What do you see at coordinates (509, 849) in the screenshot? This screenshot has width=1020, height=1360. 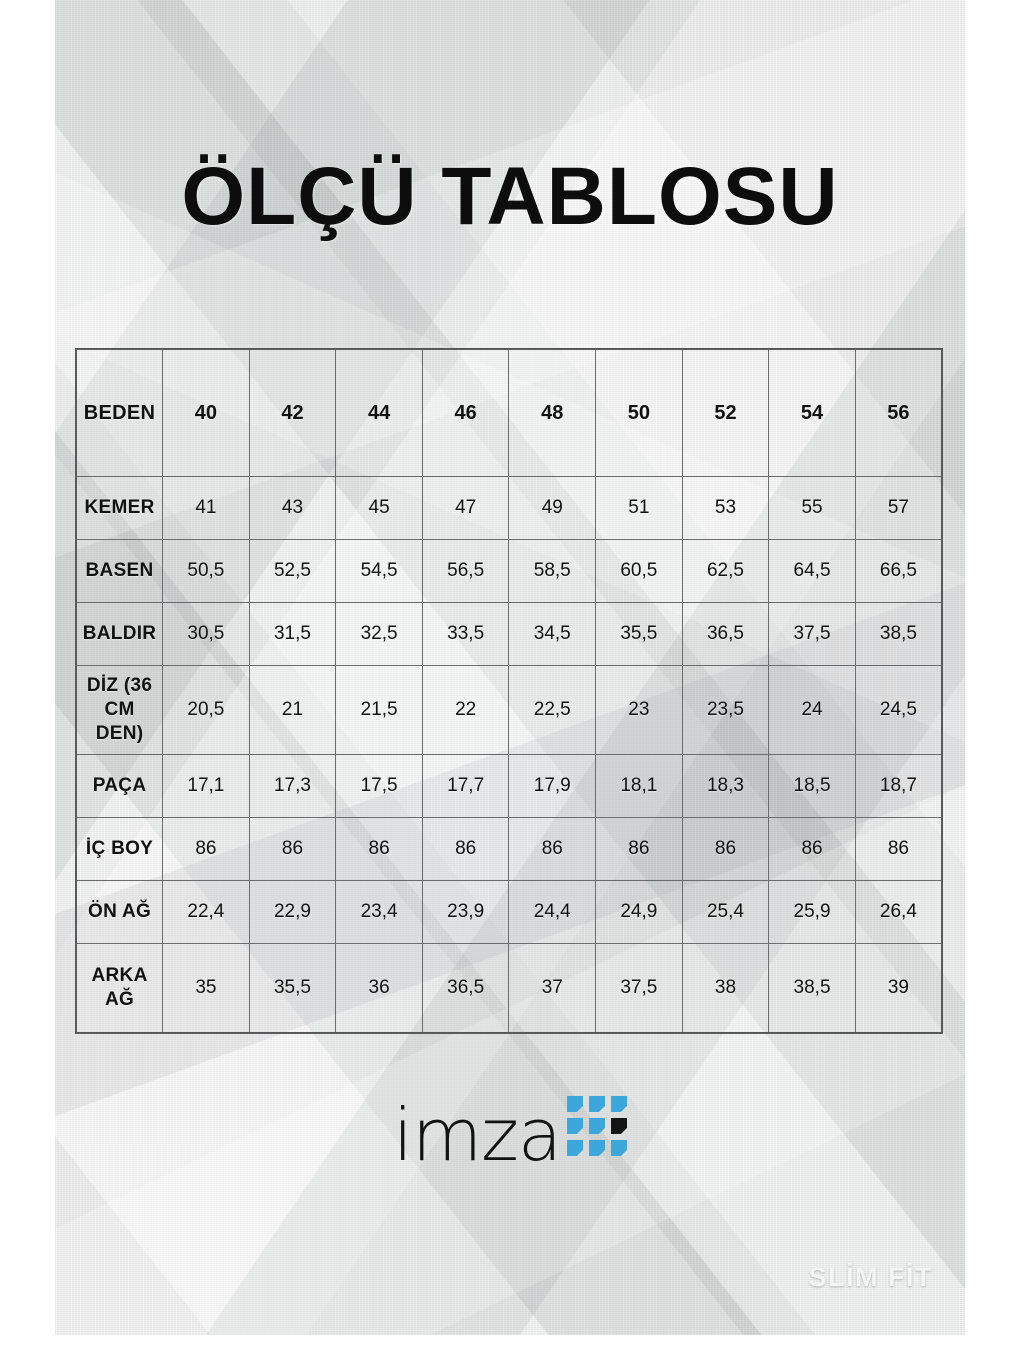 I see `table-row: İÇ BOY 86 86 86 86 86 86 86 86 86` at bounding box center [509, 849].